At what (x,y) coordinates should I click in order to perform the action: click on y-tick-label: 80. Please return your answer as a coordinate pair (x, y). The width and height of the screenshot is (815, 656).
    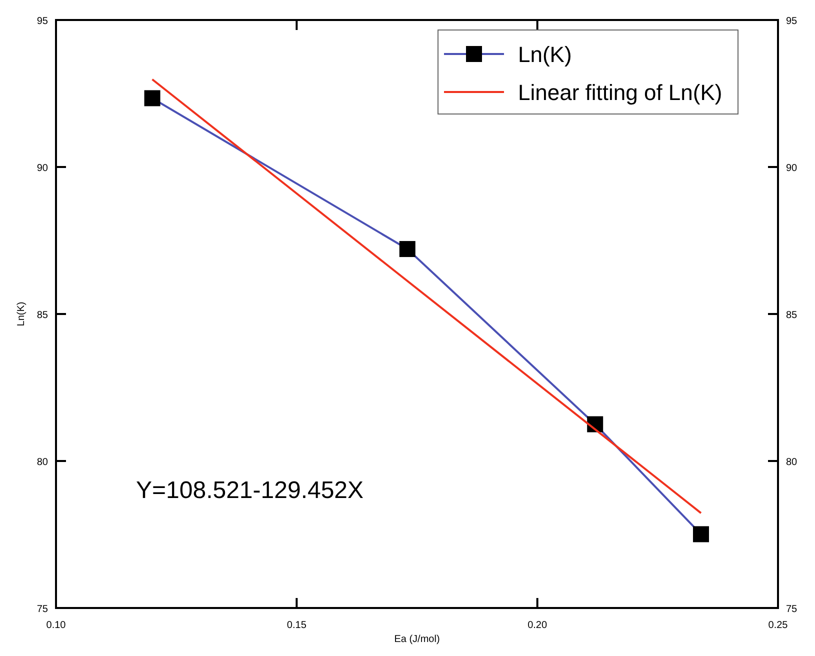
    Looking at the image, I should click on (42, 462).